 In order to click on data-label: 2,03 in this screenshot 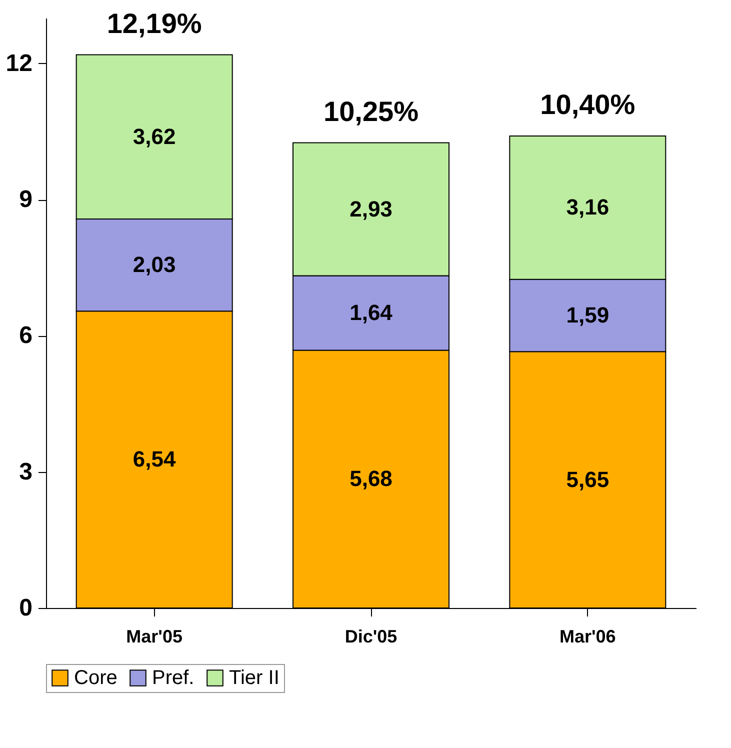, I will do `click(154, 265)`.